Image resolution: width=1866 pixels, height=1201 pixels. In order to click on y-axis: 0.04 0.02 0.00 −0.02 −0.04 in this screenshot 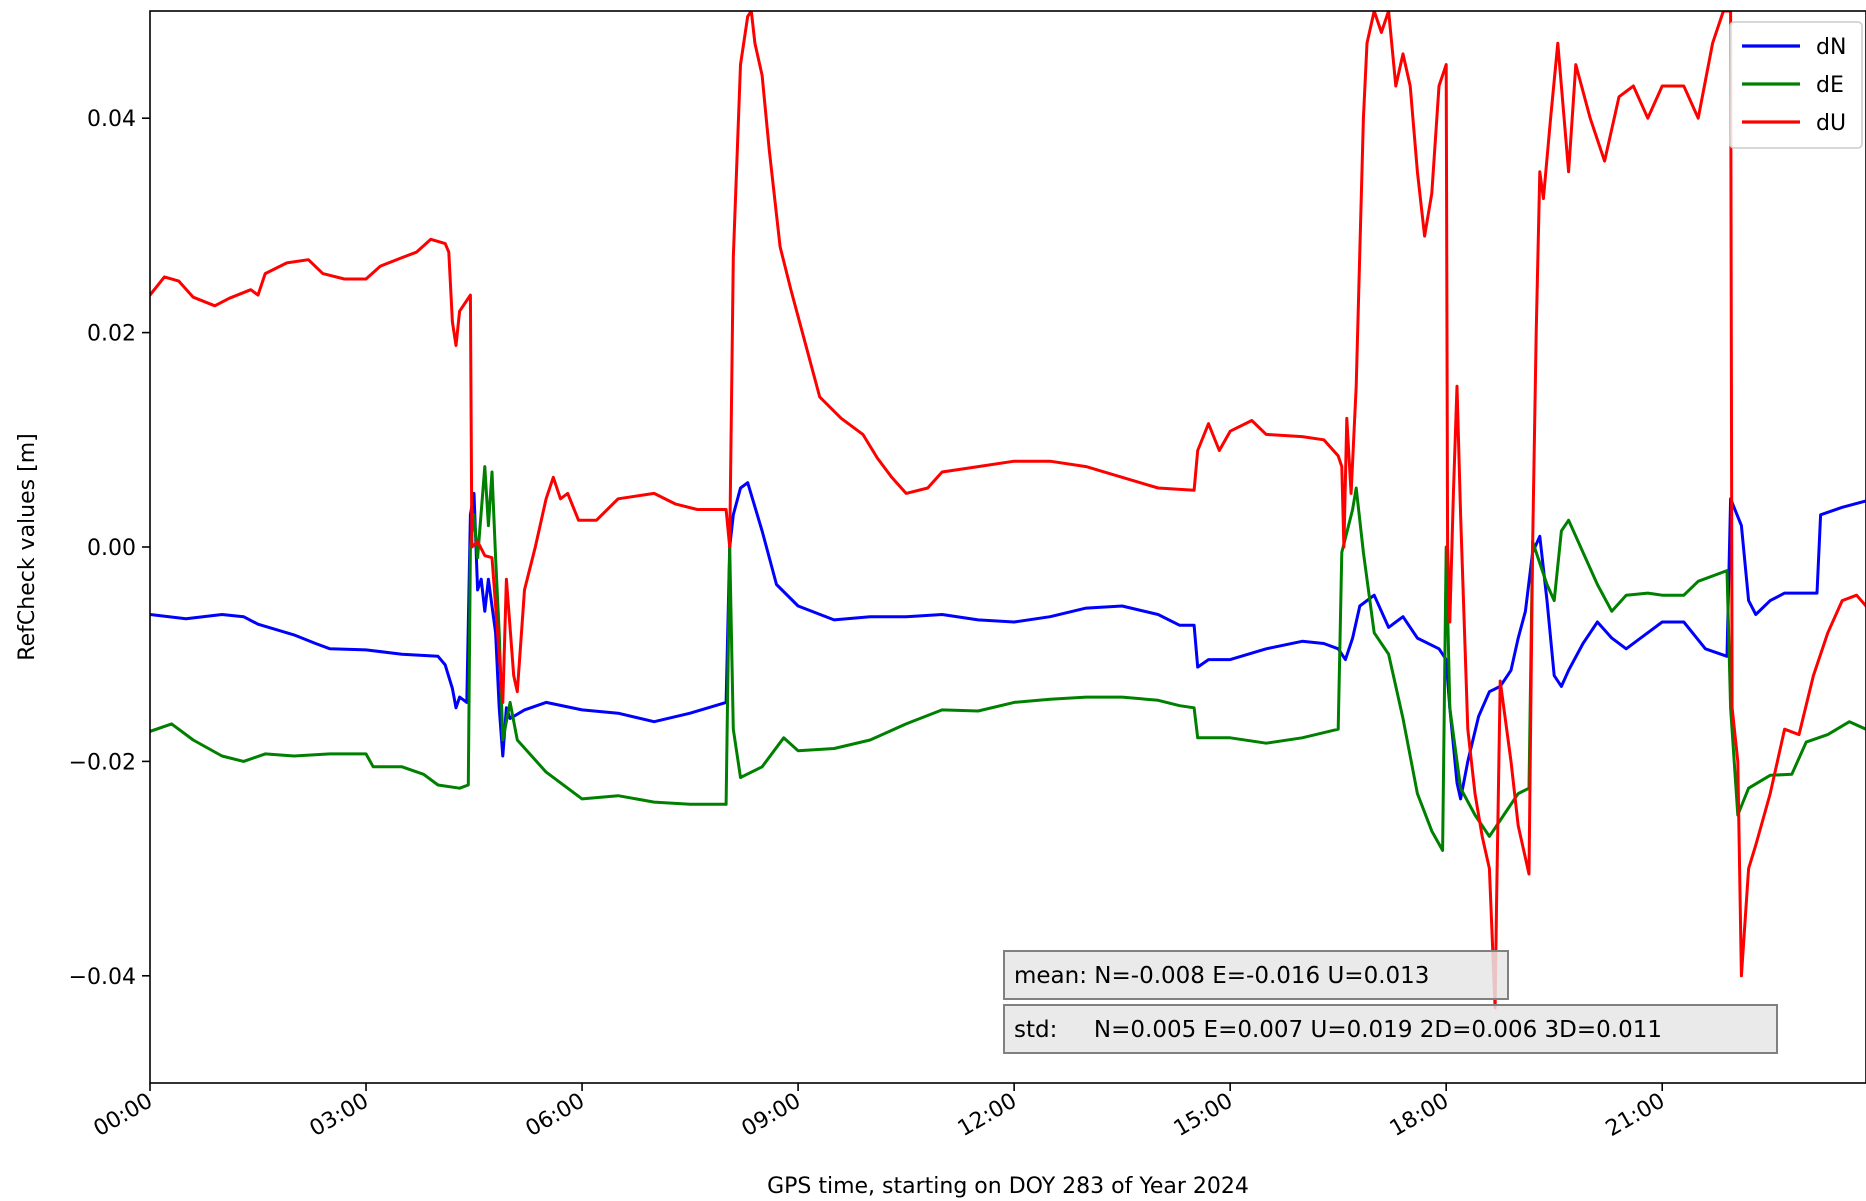, I will do `click(109, 548)`.